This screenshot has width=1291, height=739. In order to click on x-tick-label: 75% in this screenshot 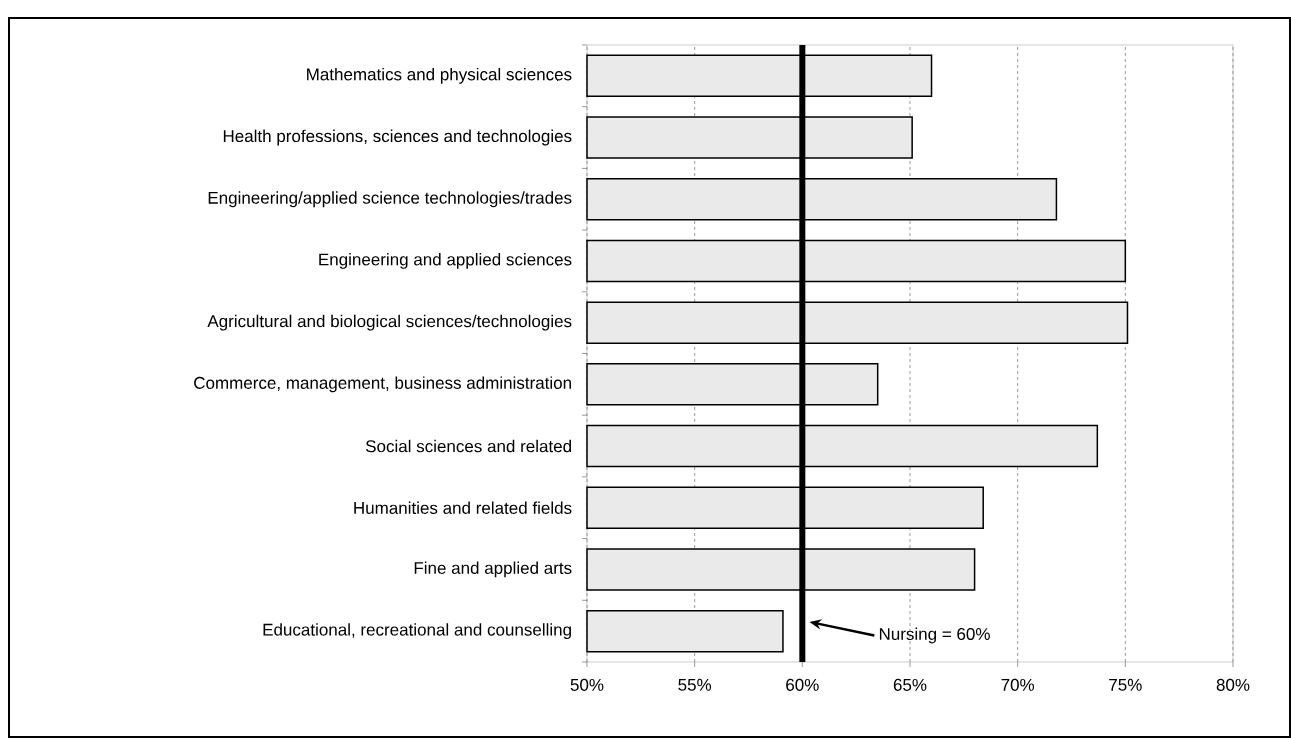, I will do `click(1125, 684)`.